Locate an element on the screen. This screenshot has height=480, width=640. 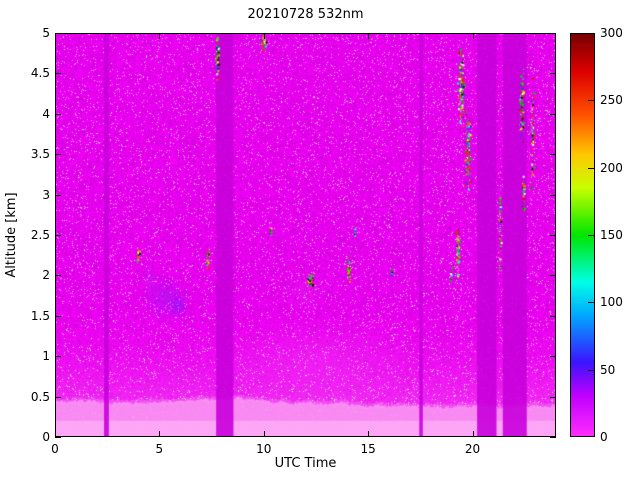
colorbar-tick-label: 200 is located at coordinates (611, 167).